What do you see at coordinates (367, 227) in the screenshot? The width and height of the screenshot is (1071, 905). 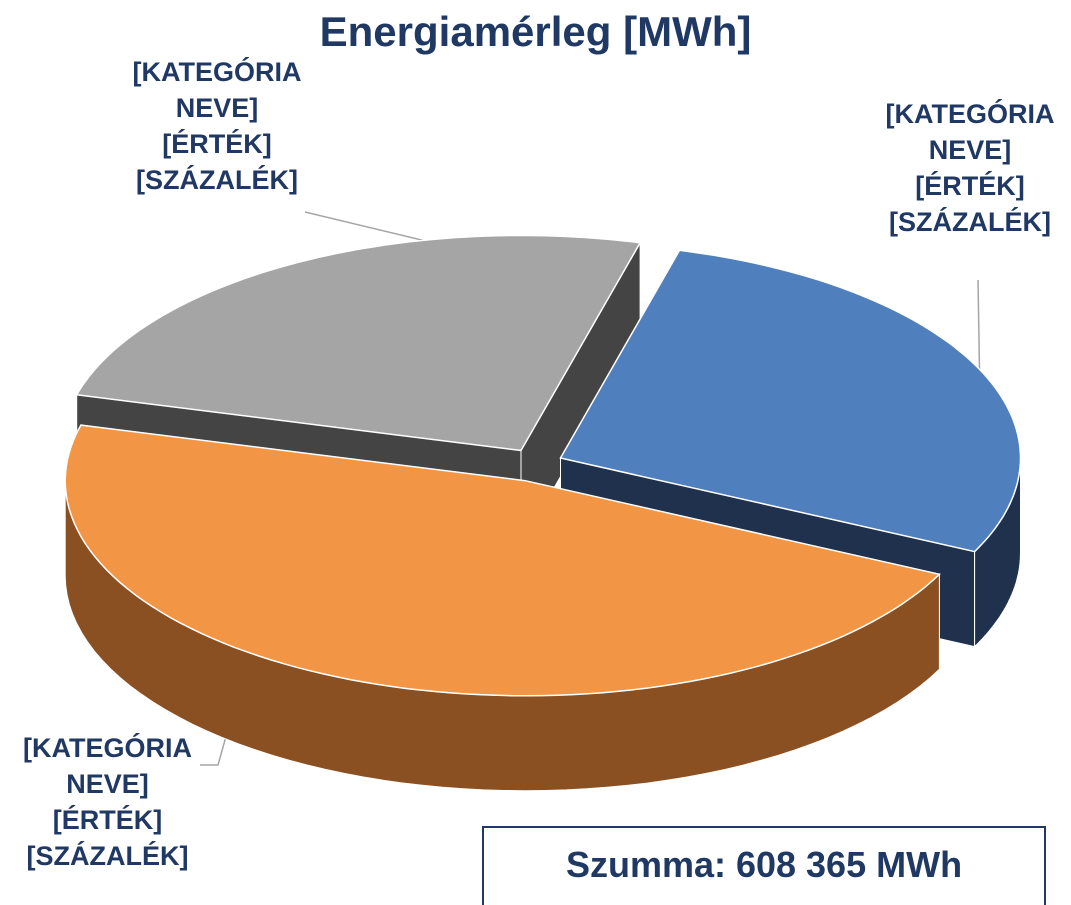 I see `leader-line` at bounding box center [367, 227].